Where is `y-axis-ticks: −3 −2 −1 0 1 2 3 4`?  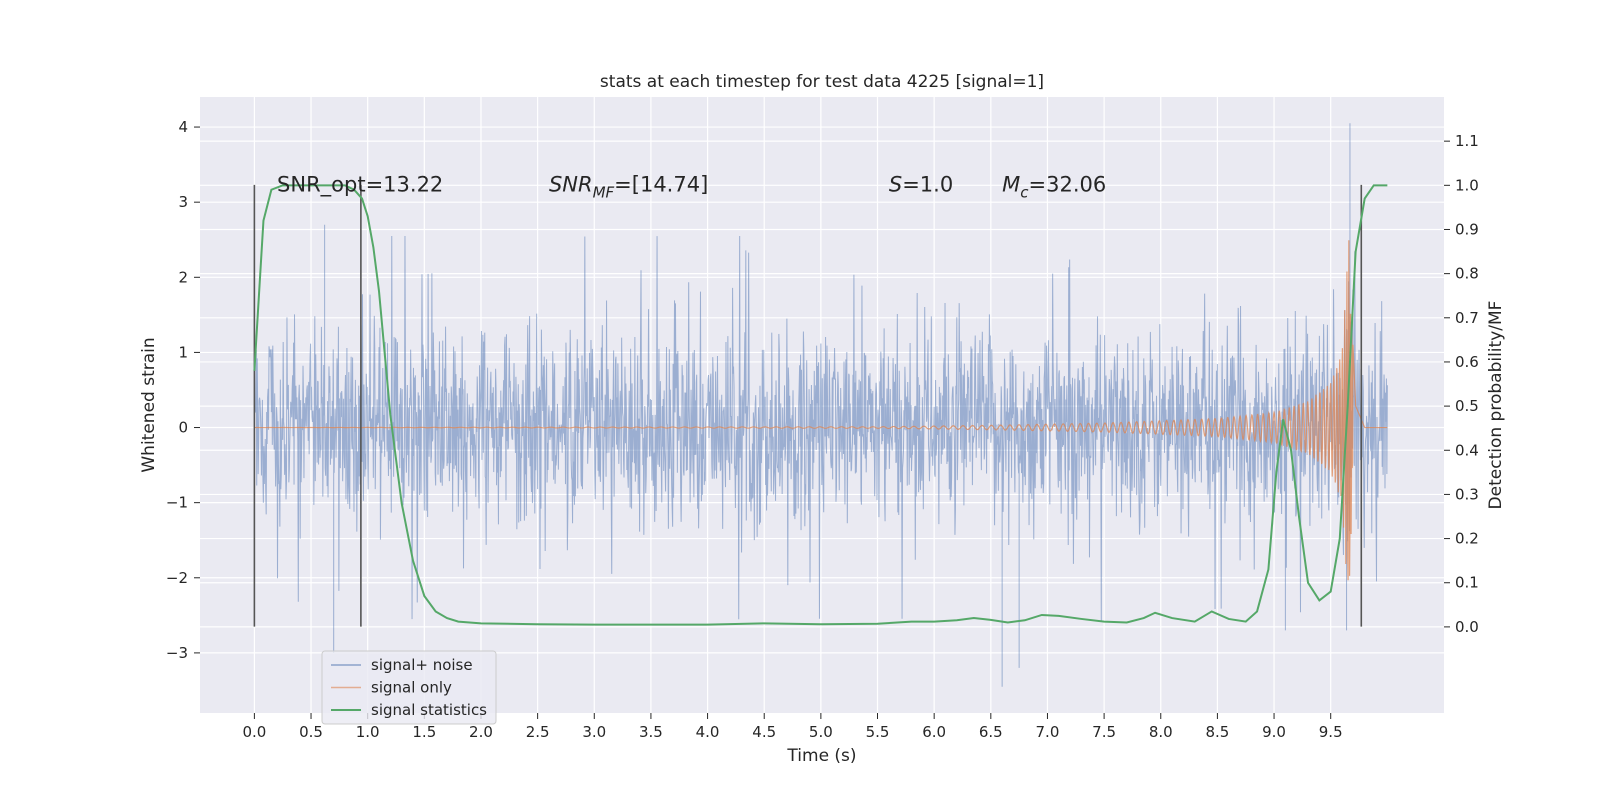 y-axis-ticks: −3 −2 −1 0 1 2 3 4 is located at coordinates (183, 390).